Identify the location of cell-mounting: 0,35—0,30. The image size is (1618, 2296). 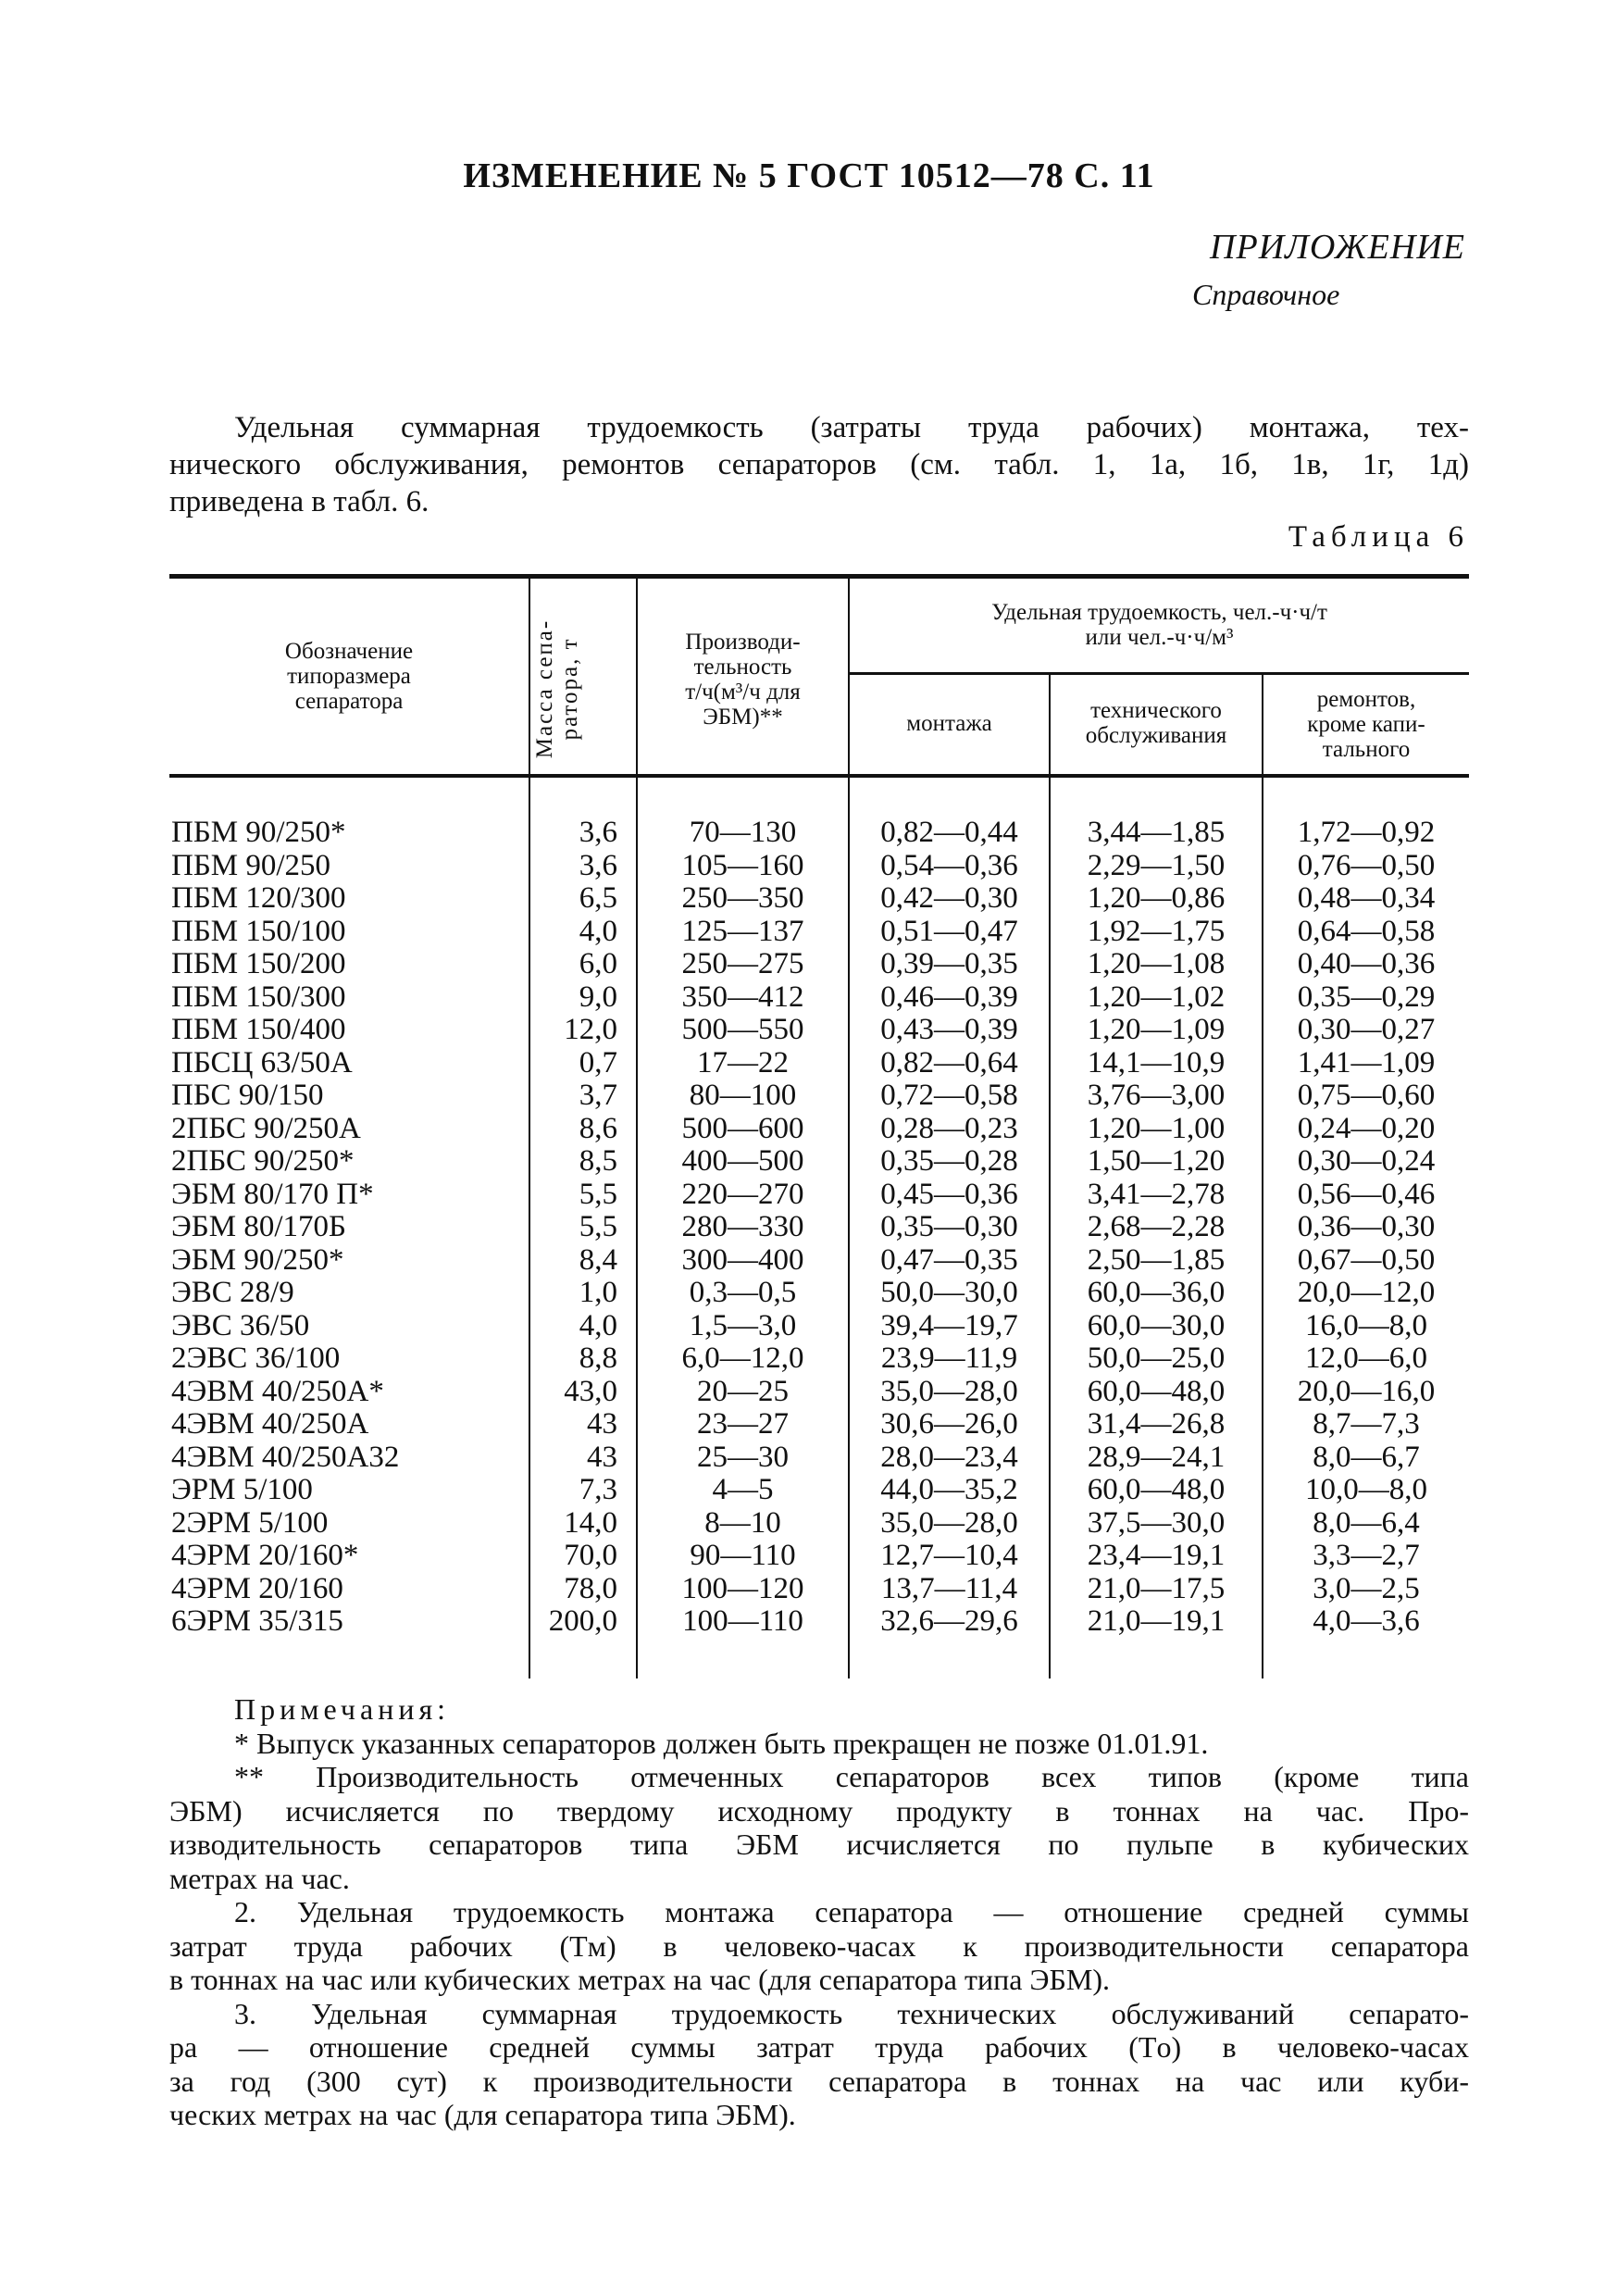
(949, 1226).